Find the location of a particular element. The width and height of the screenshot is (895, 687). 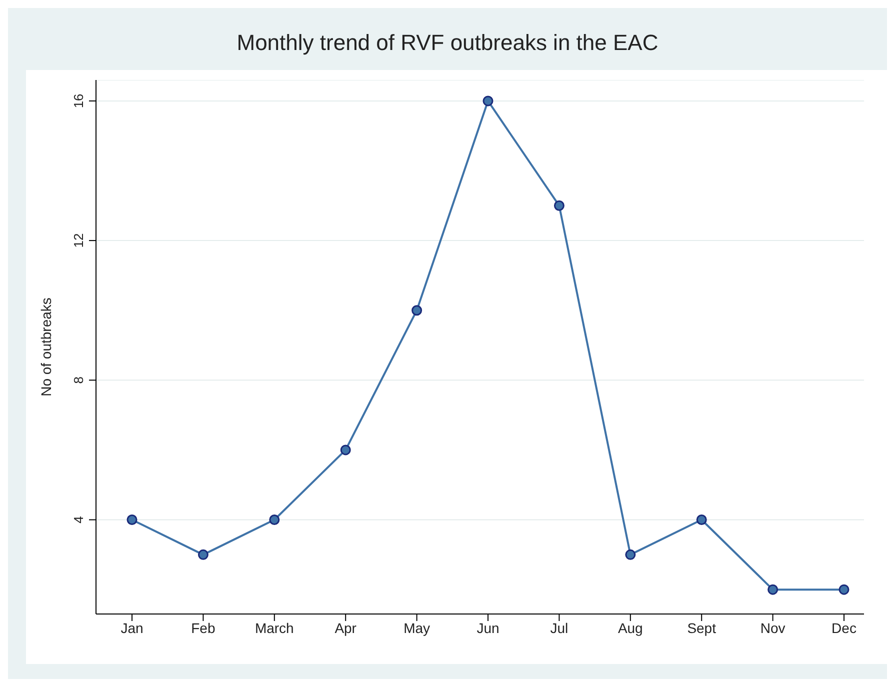

chart-title: Monthly trend of RVF outbreaks in the EAC is located at coordinates (448, 43).